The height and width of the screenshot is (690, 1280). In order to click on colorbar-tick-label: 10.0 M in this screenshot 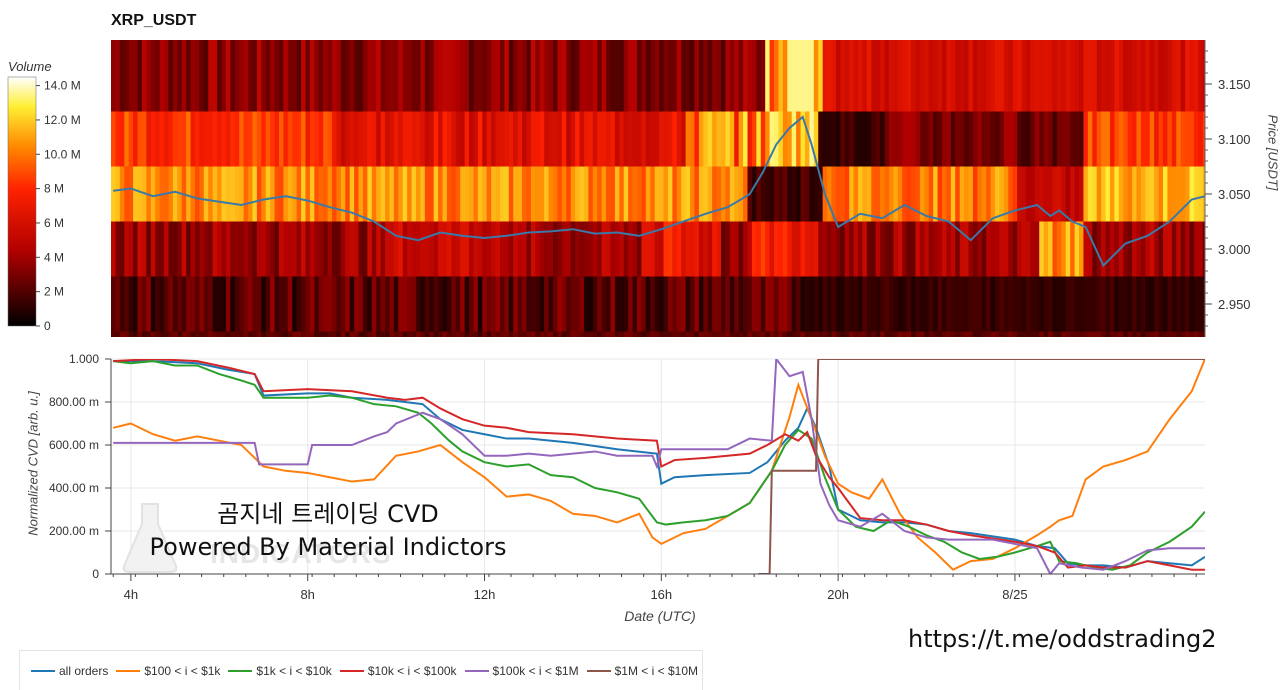, I will do `click(62, 154)`.